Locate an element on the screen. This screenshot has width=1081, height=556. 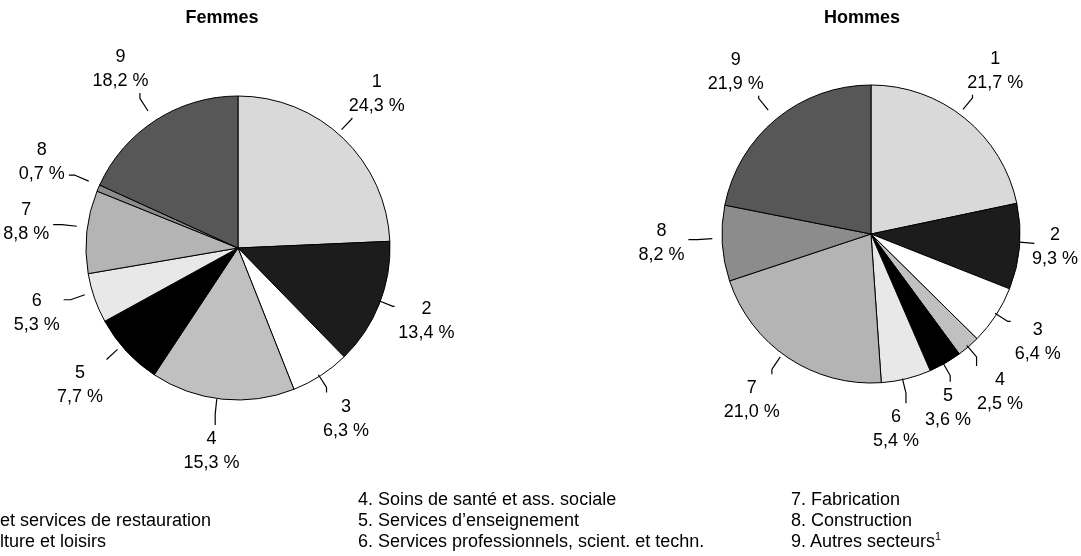
data-label: 21,0 % is located at coordinates (751, 411).